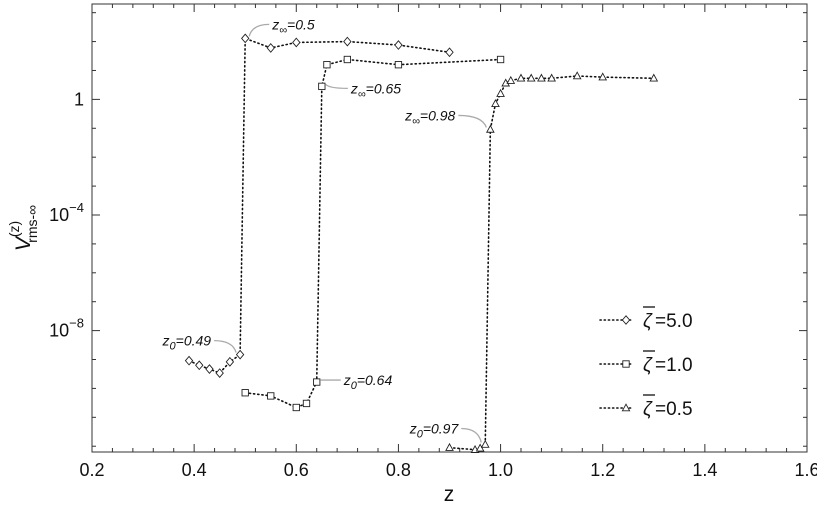 The height and width of the screenshot is (511, 817). Describe the element at coordinates (398, 470) in the screenshot. I see `x-tick-label: 0.8` at that location.